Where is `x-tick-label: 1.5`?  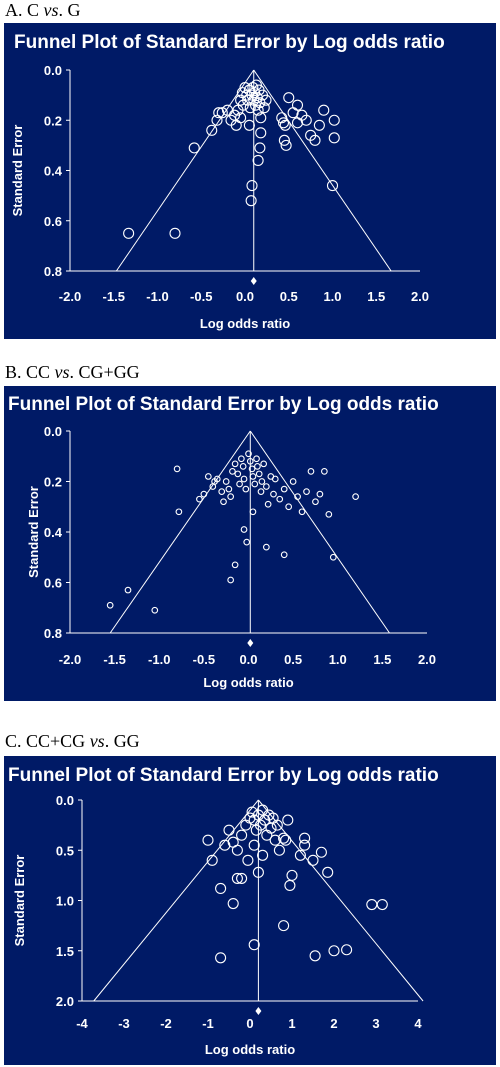 x-tick-label: 1.5 is located at coordinates (382, 659).